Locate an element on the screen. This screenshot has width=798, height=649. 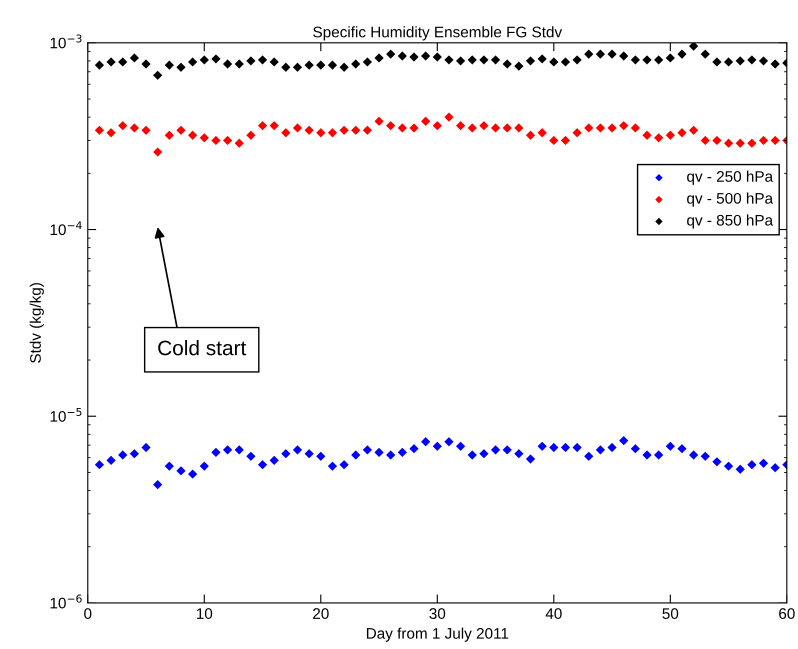
x-axis-title: Day from 1 July 2011 is located at coordinates (437, 635).